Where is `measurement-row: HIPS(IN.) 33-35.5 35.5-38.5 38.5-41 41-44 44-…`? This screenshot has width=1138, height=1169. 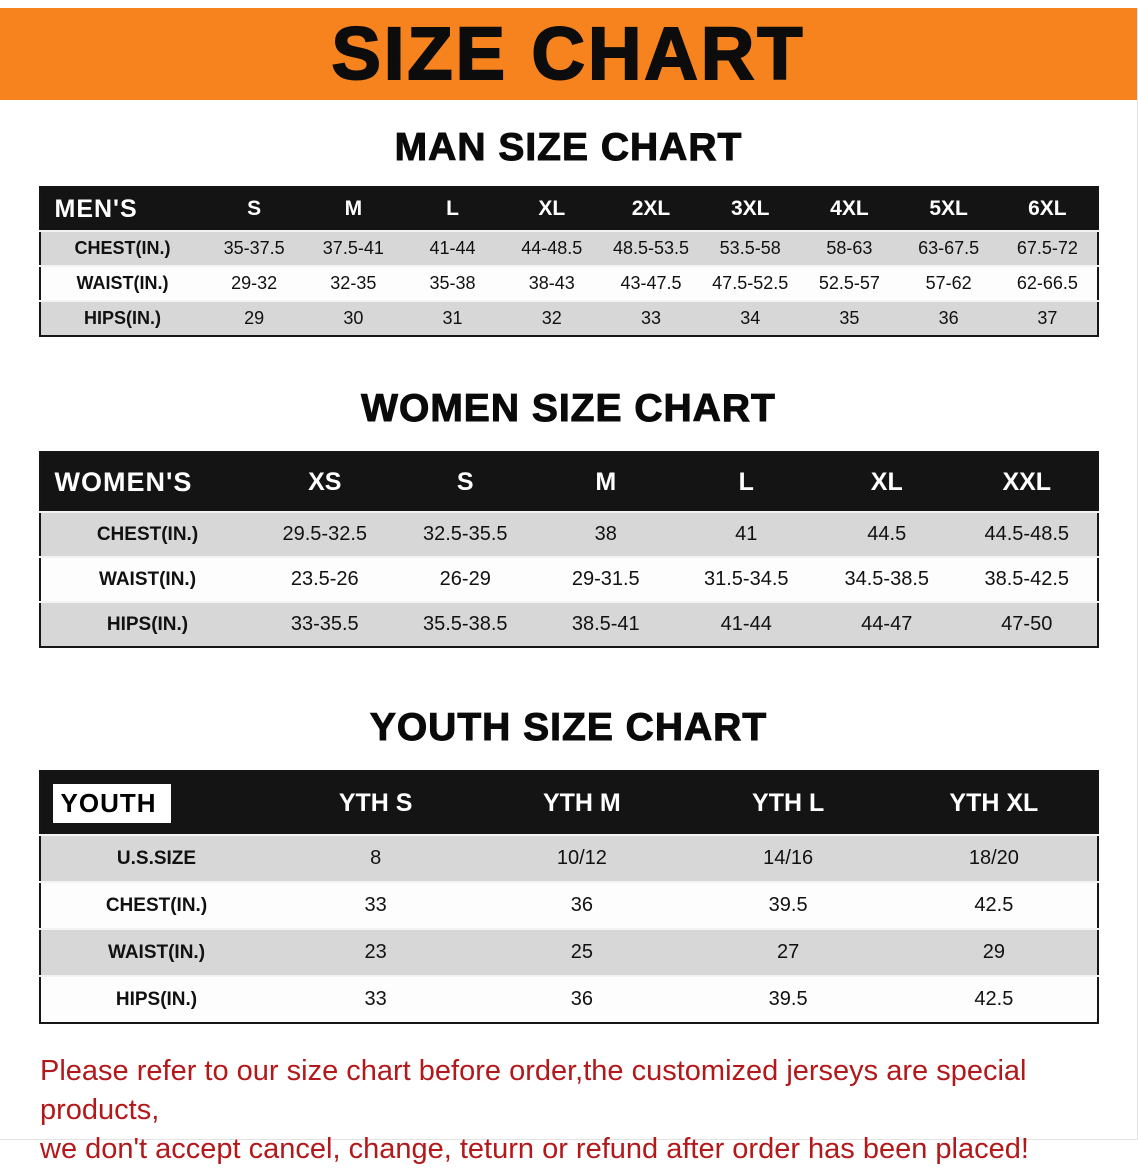
measurement-row: HIPS(IN.) 33-35.5 35.5-38.5 38.5-41 41-44 44-… is located at coordinates (568, 624).